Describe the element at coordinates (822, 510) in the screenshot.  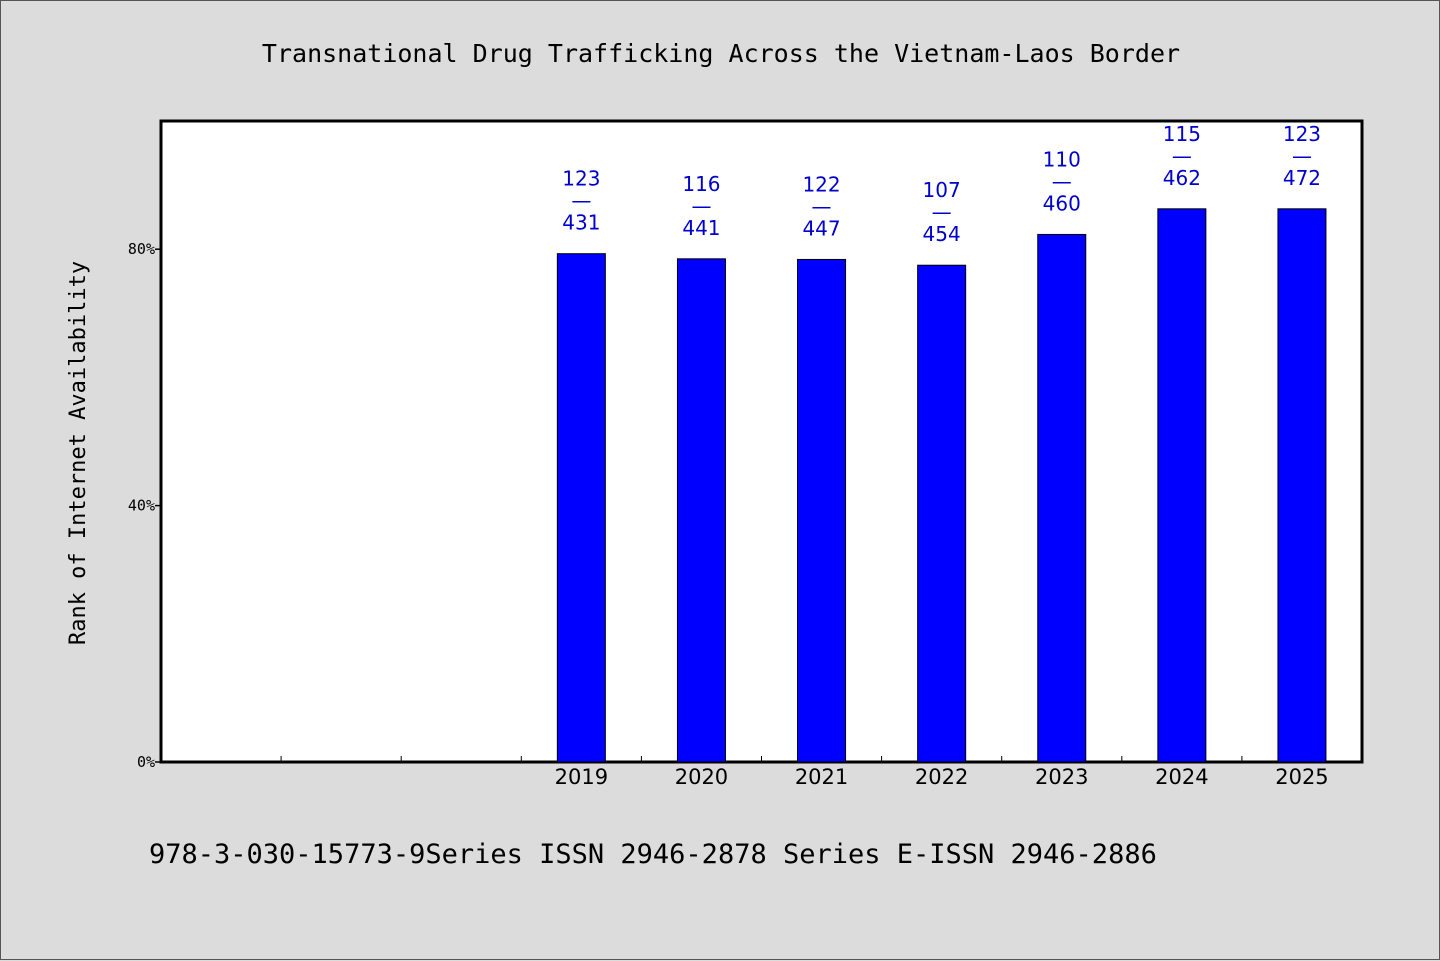
I see `bar-2021` at that location.